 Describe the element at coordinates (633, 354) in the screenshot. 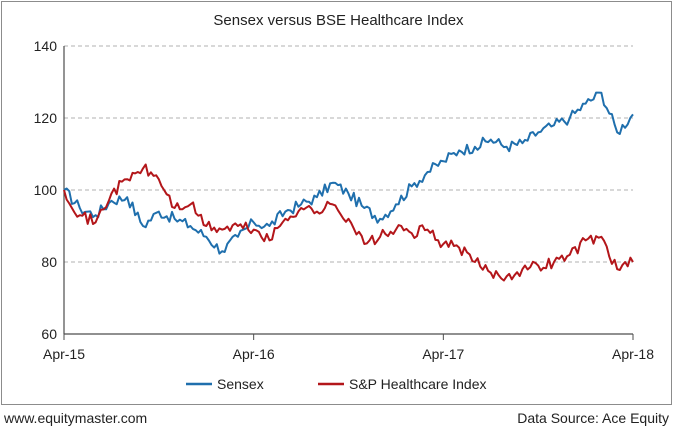

I see `x-tick-label-Apr-18: Apr-18` at that location.